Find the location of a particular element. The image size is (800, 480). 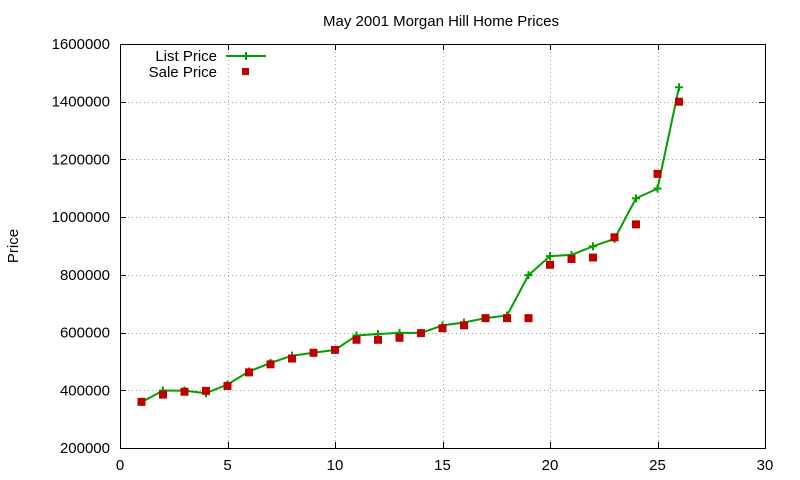

y-tick-label: 200000 is located at coordinates (85, 448).